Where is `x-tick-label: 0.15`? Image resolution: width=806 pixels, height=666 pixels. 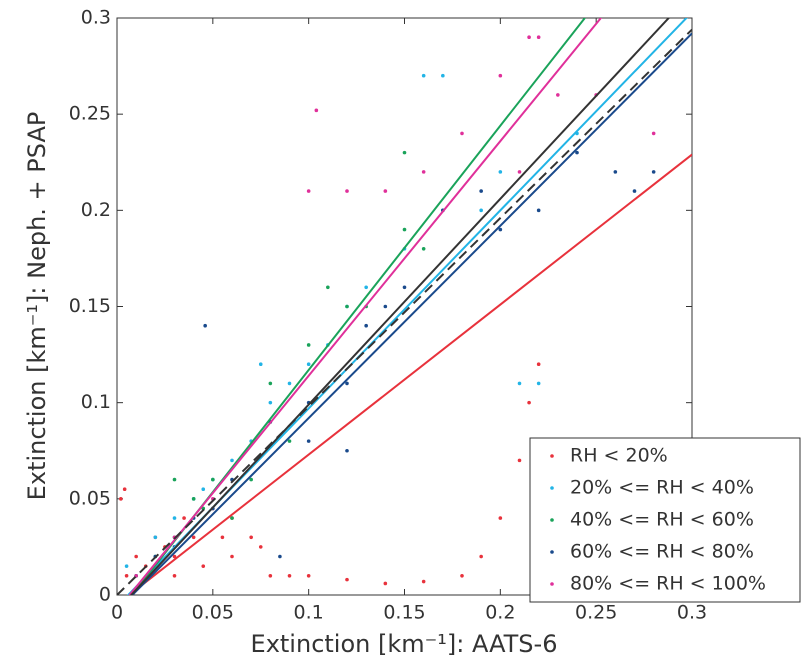
x-tick-label: 0.15 is located at coordinates (404, 613).